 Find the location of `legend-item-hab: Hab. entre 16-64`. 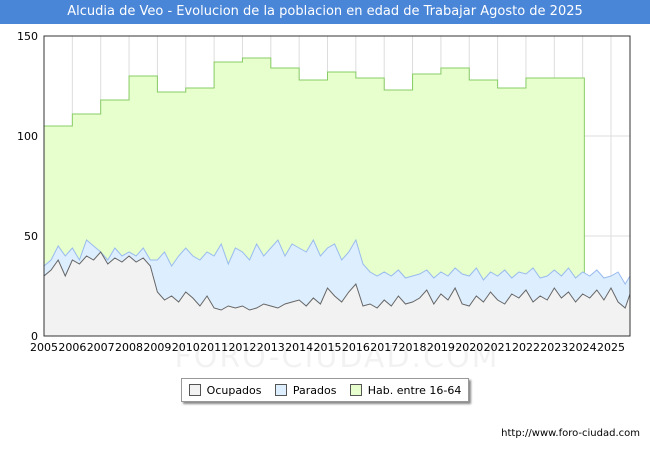

legend-item-hab: Hab. entre 16-64 is located at coordinates (405, 390).